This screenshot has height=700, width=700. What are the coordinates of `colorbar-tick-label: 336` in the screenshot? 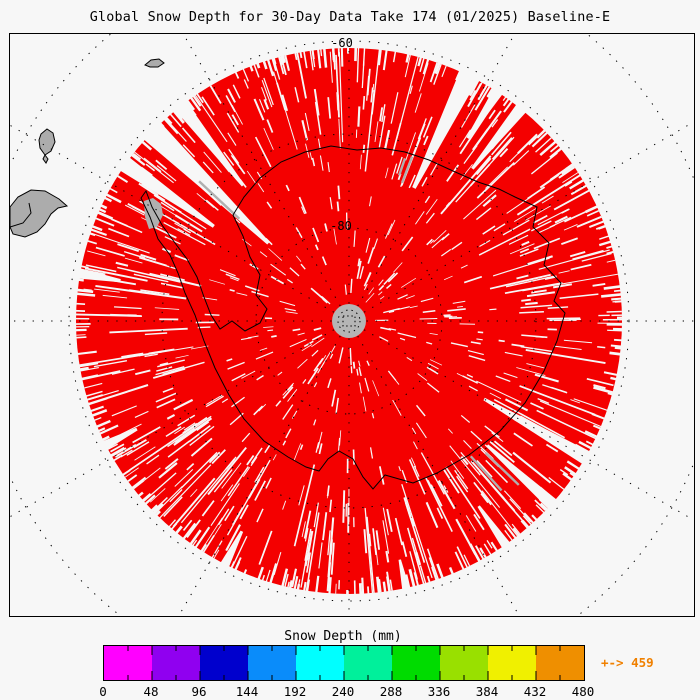 It's located at (439, 691).